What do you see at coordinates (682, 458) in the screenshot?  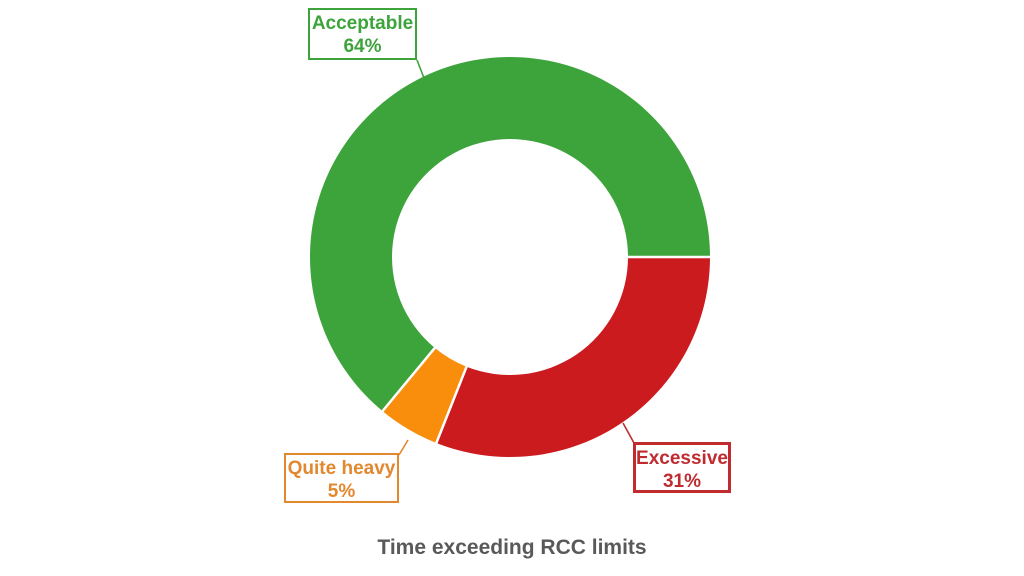 I see `data-label-category: Excessive` at bounding box center [682, 458].